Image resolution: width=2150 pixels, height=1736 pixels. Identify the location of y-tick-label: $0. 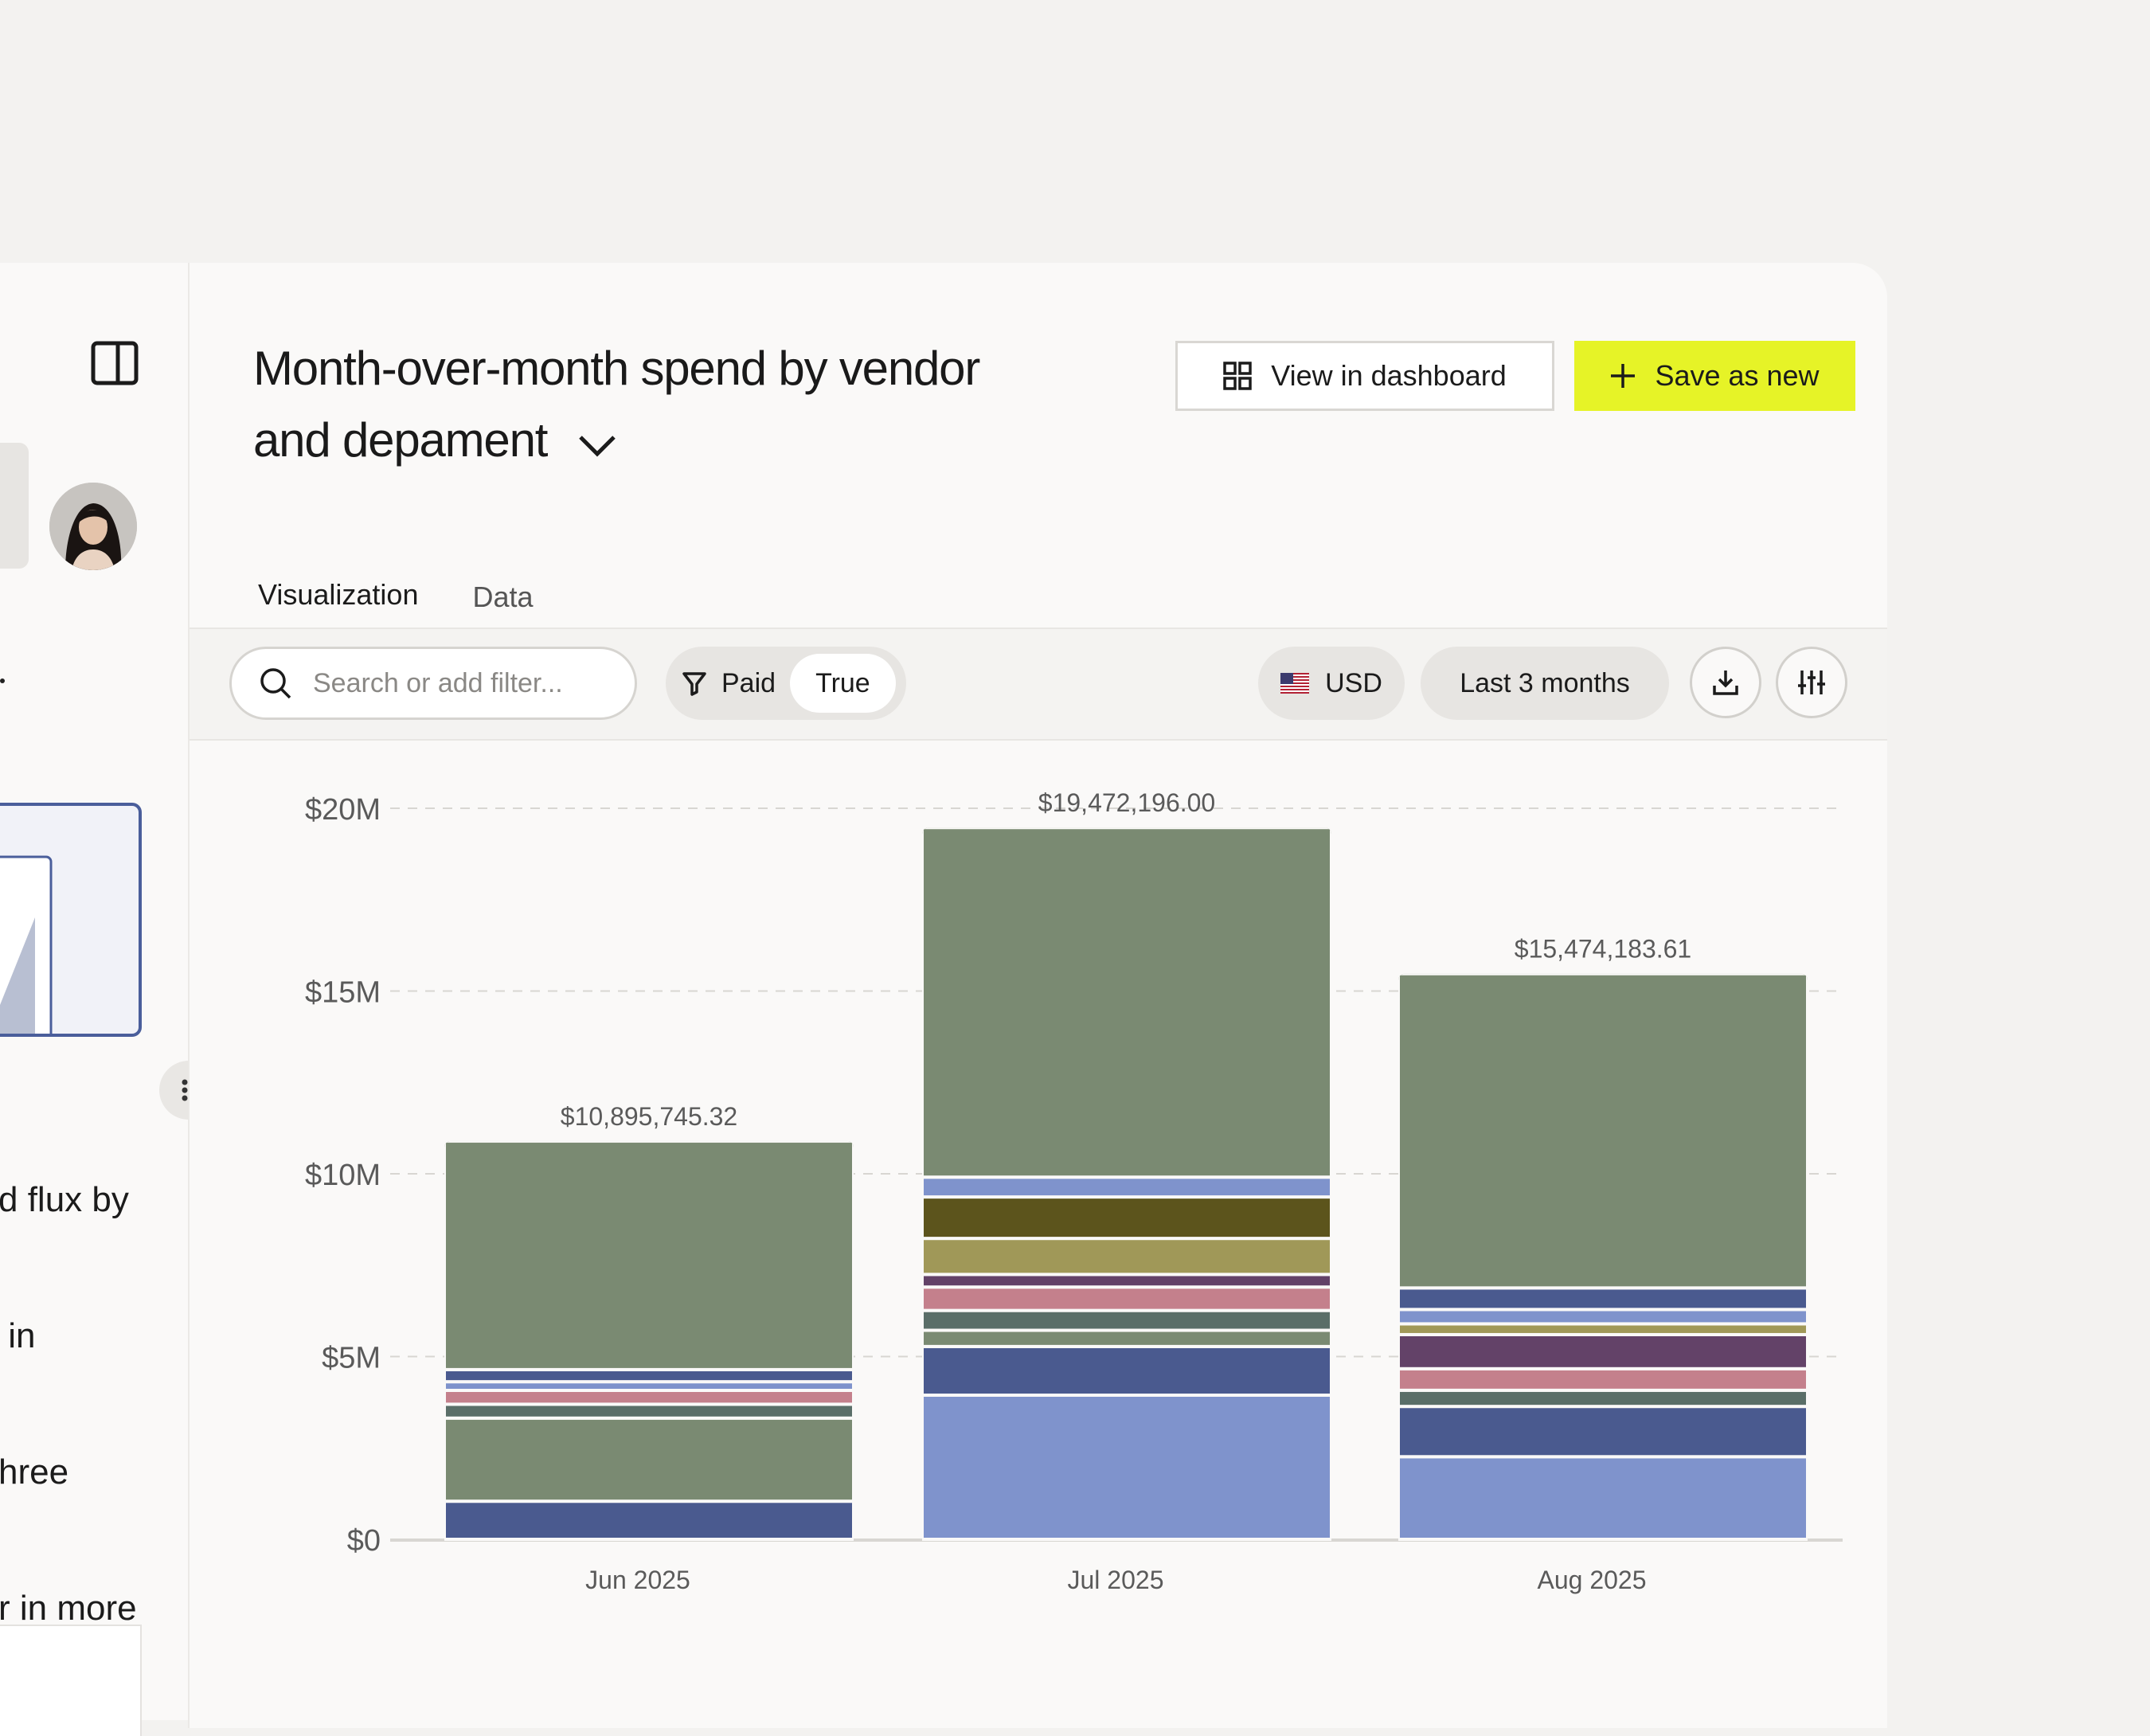
(364, 1541).